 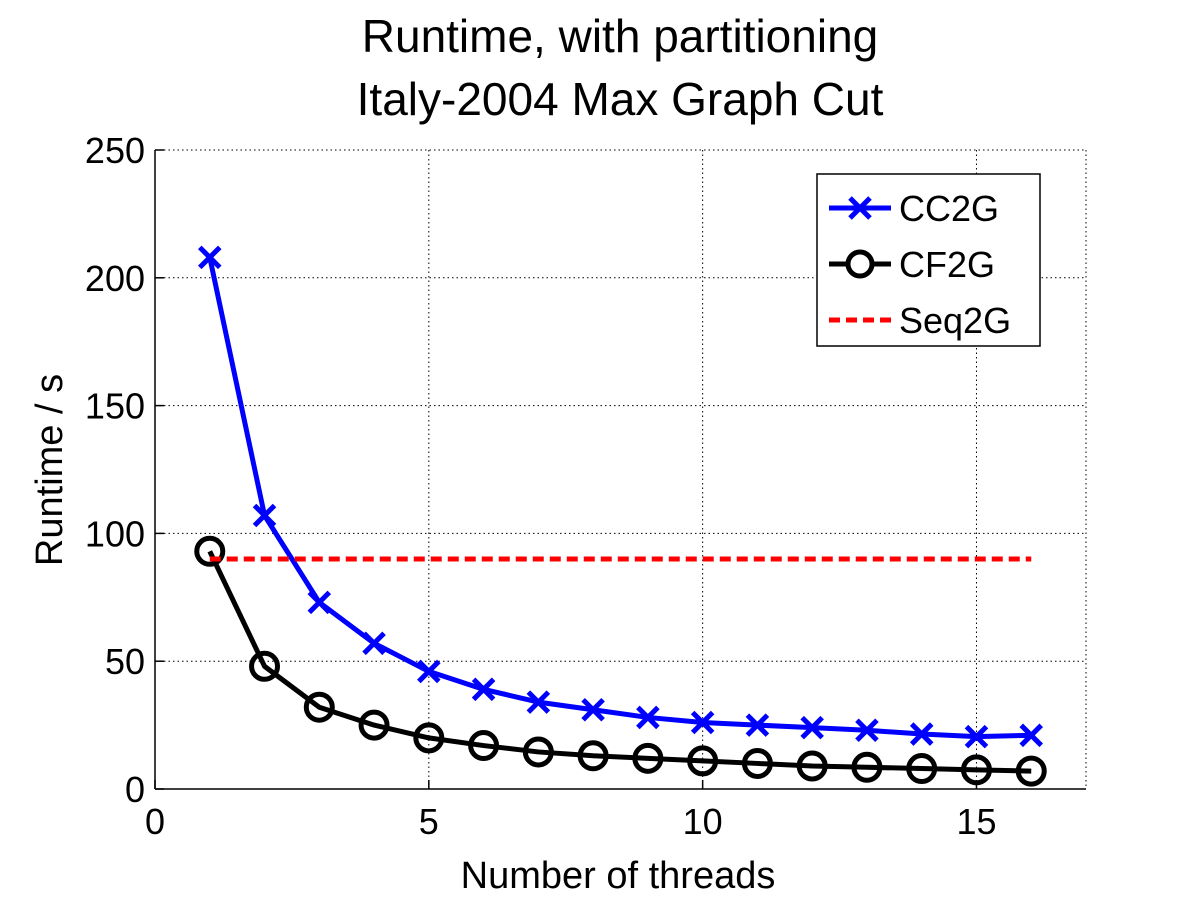 What do you see at coordinates (947, 264) in the screenshot?
I see `legend-label-cf2g: CF2G` at bounding box center [947, 264].